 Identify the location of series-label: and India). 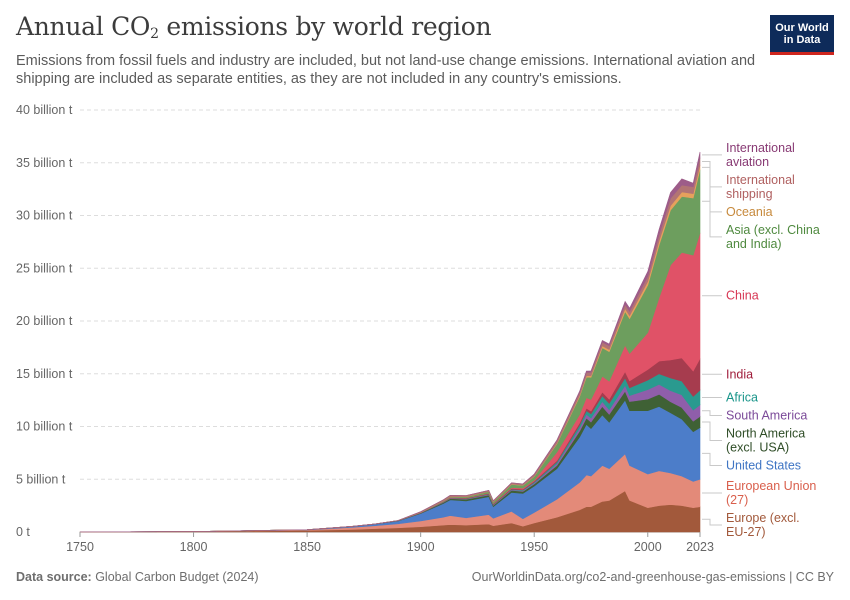
(754, 244).